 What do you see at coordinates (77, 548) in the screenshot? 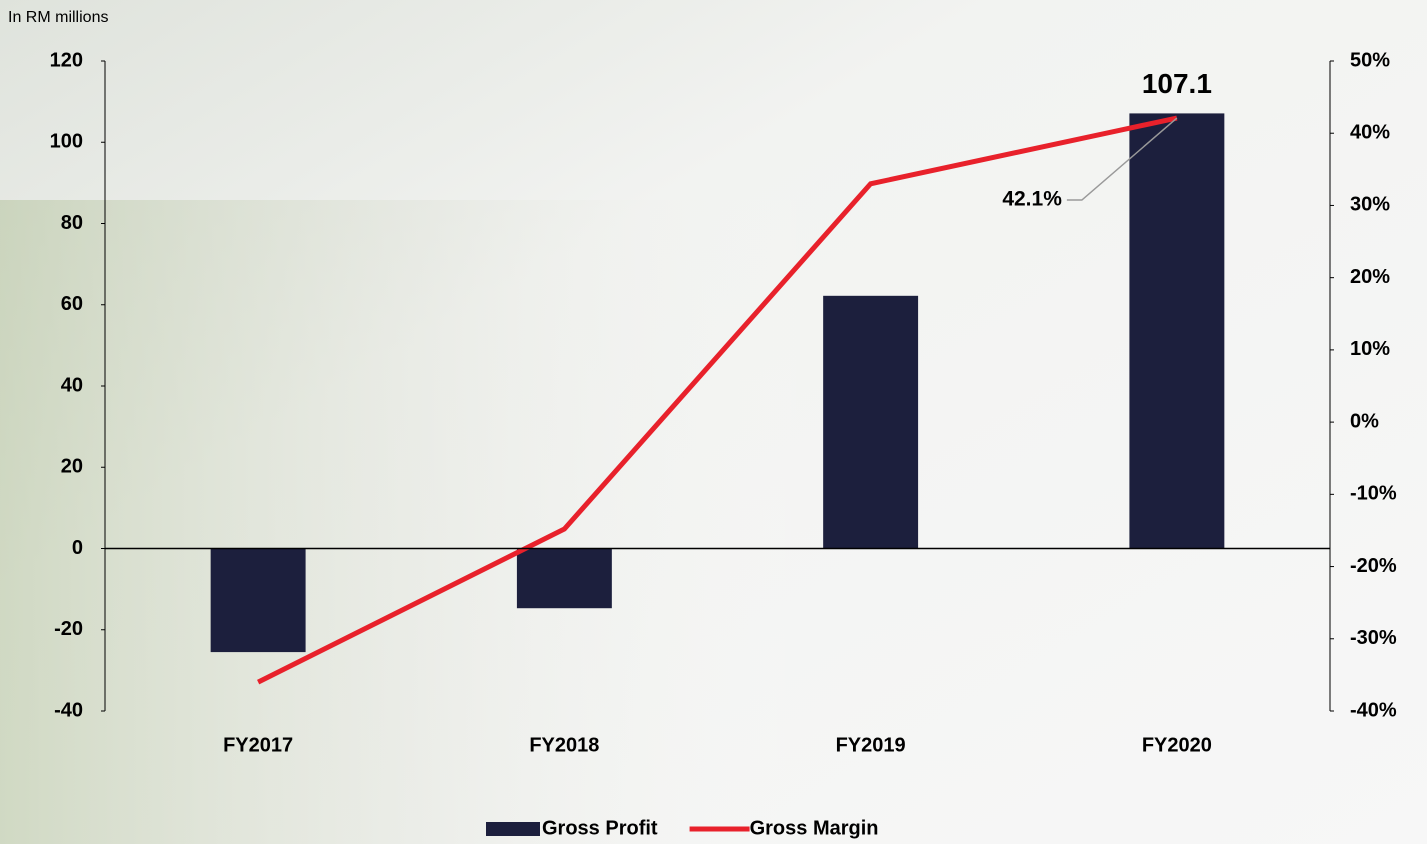
I see `y-tick-label: 0` at bounding box center [77, 548].